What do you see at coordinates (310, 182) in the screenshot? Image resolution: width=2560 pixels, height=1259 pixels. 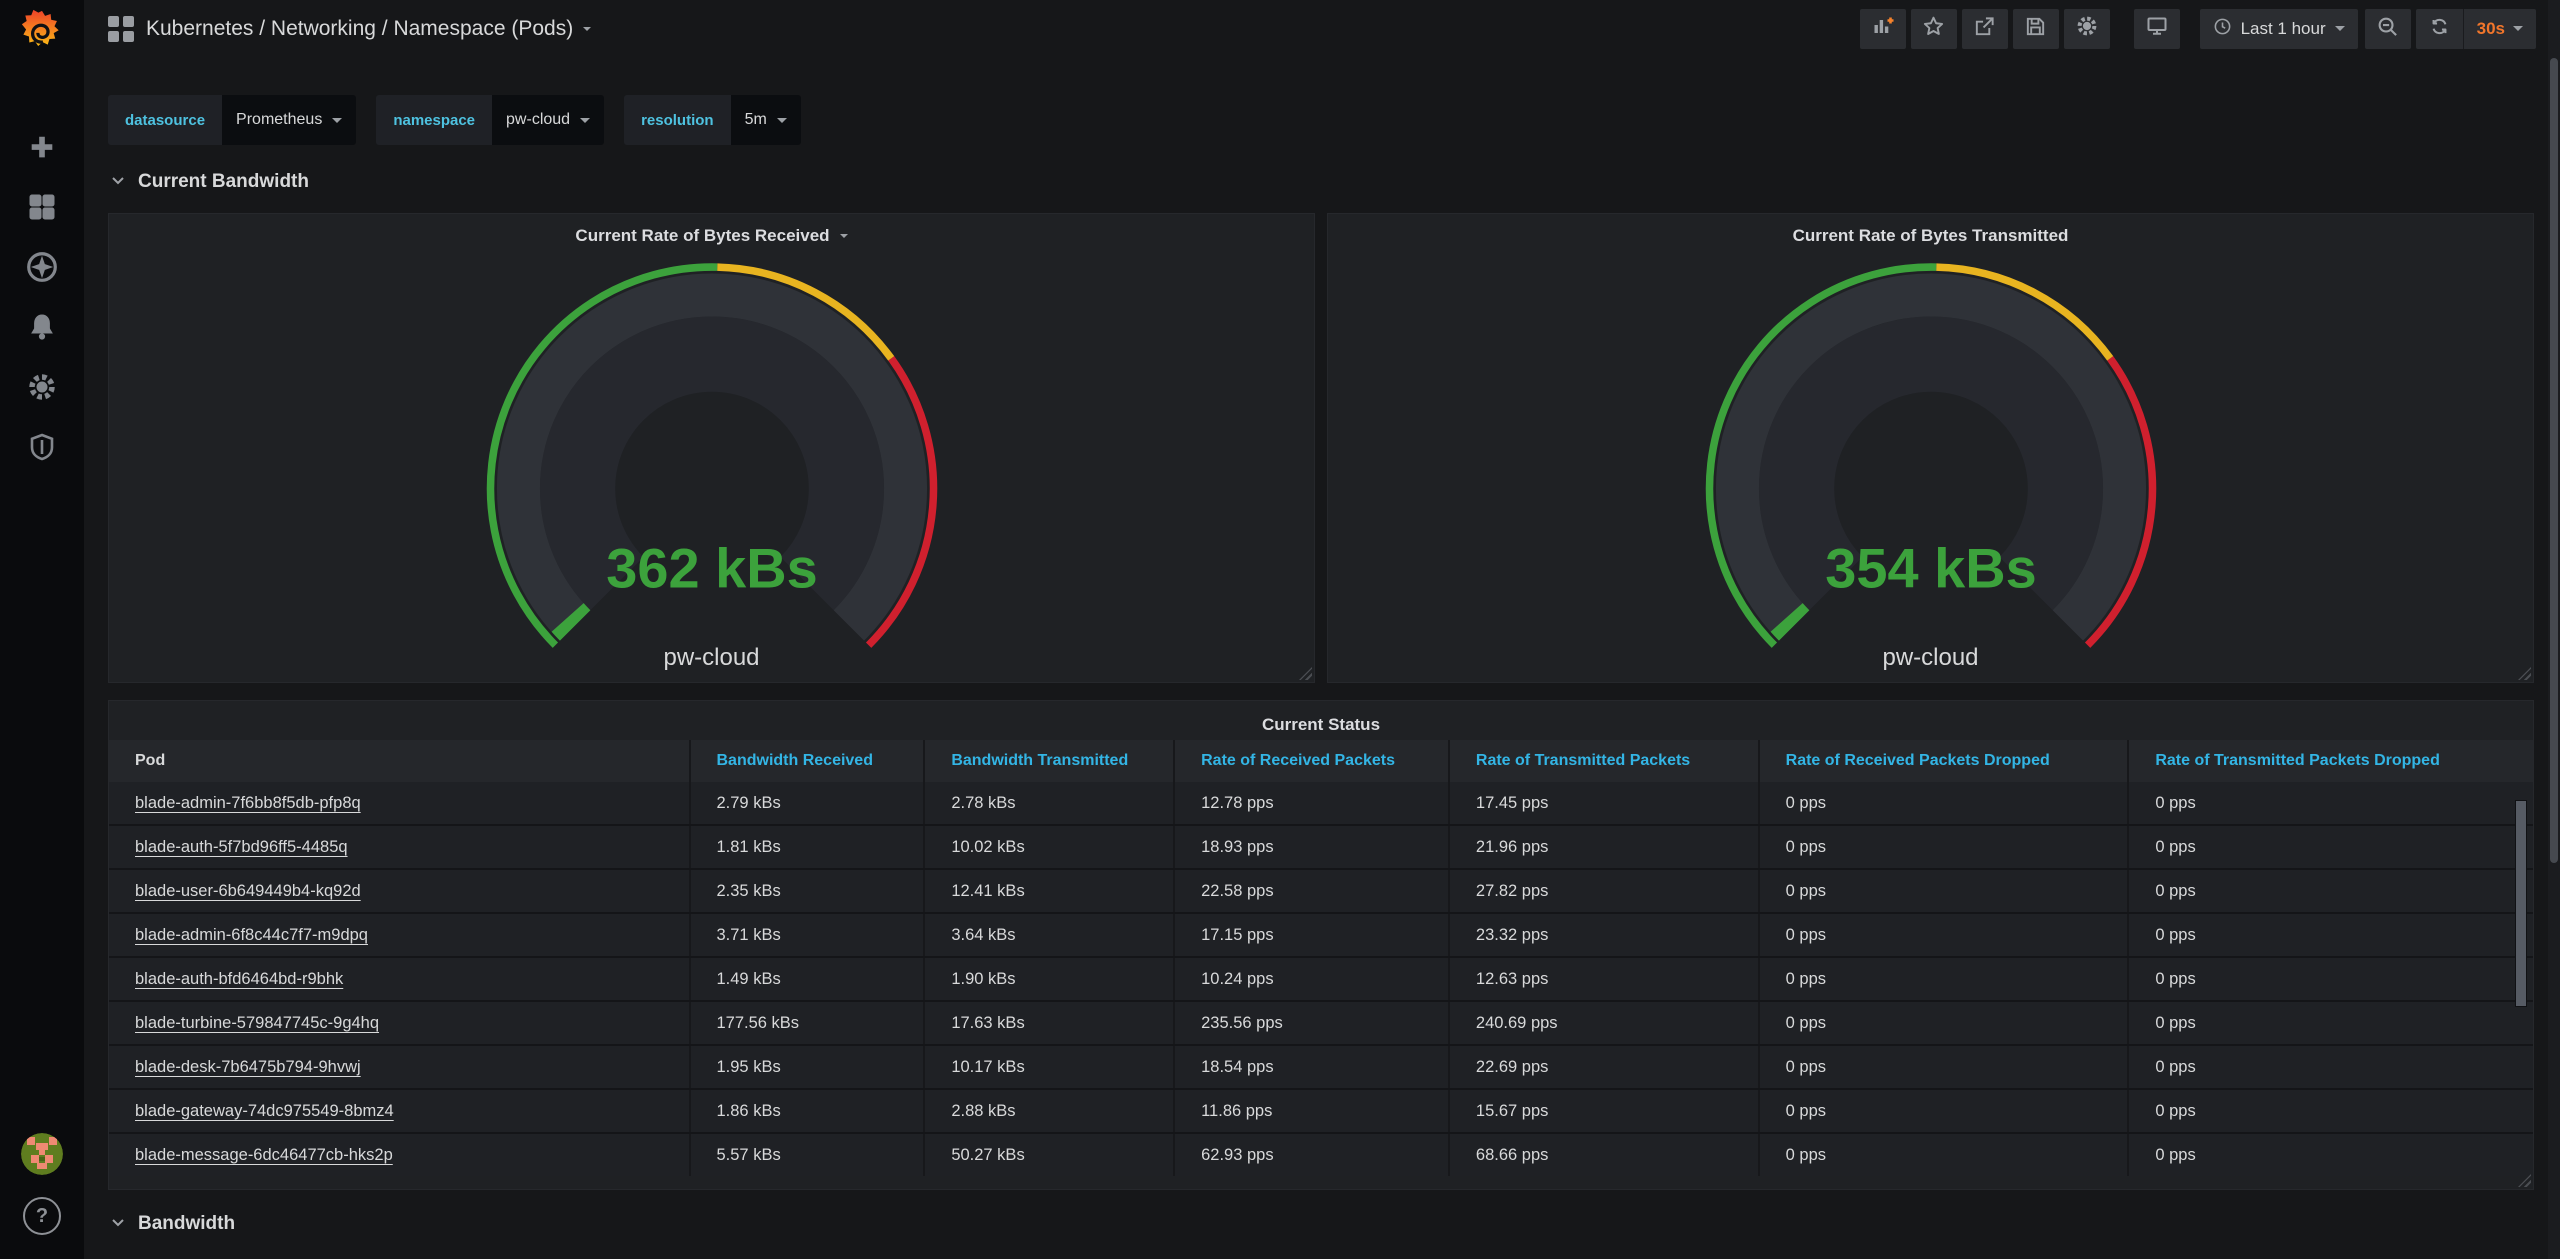 I see `section-current-bandwidth: Current Bandwidth` at bounding box center [310, 182].